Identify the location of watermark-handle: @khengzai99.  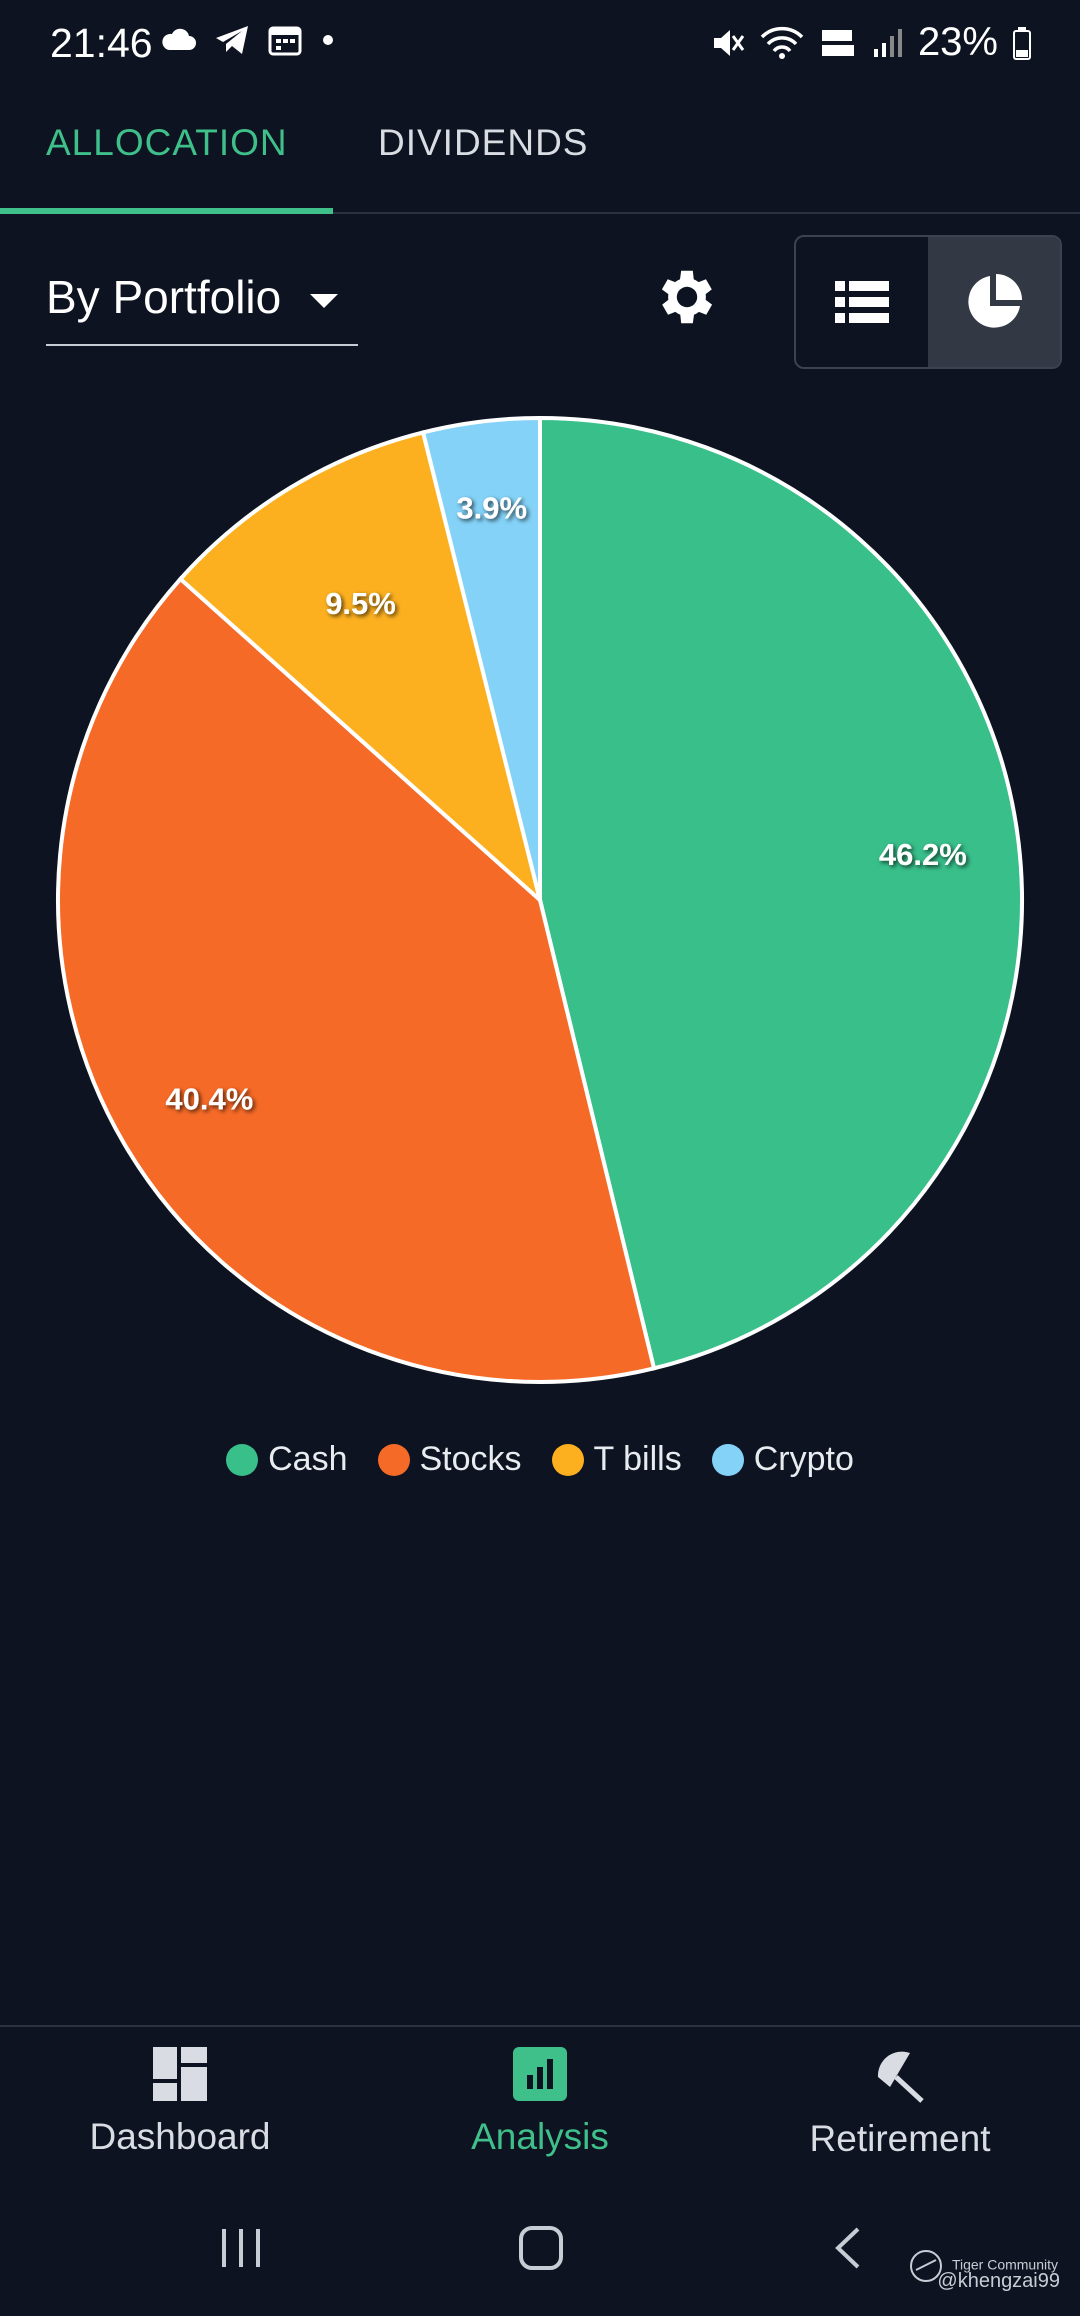
(998, 2281).